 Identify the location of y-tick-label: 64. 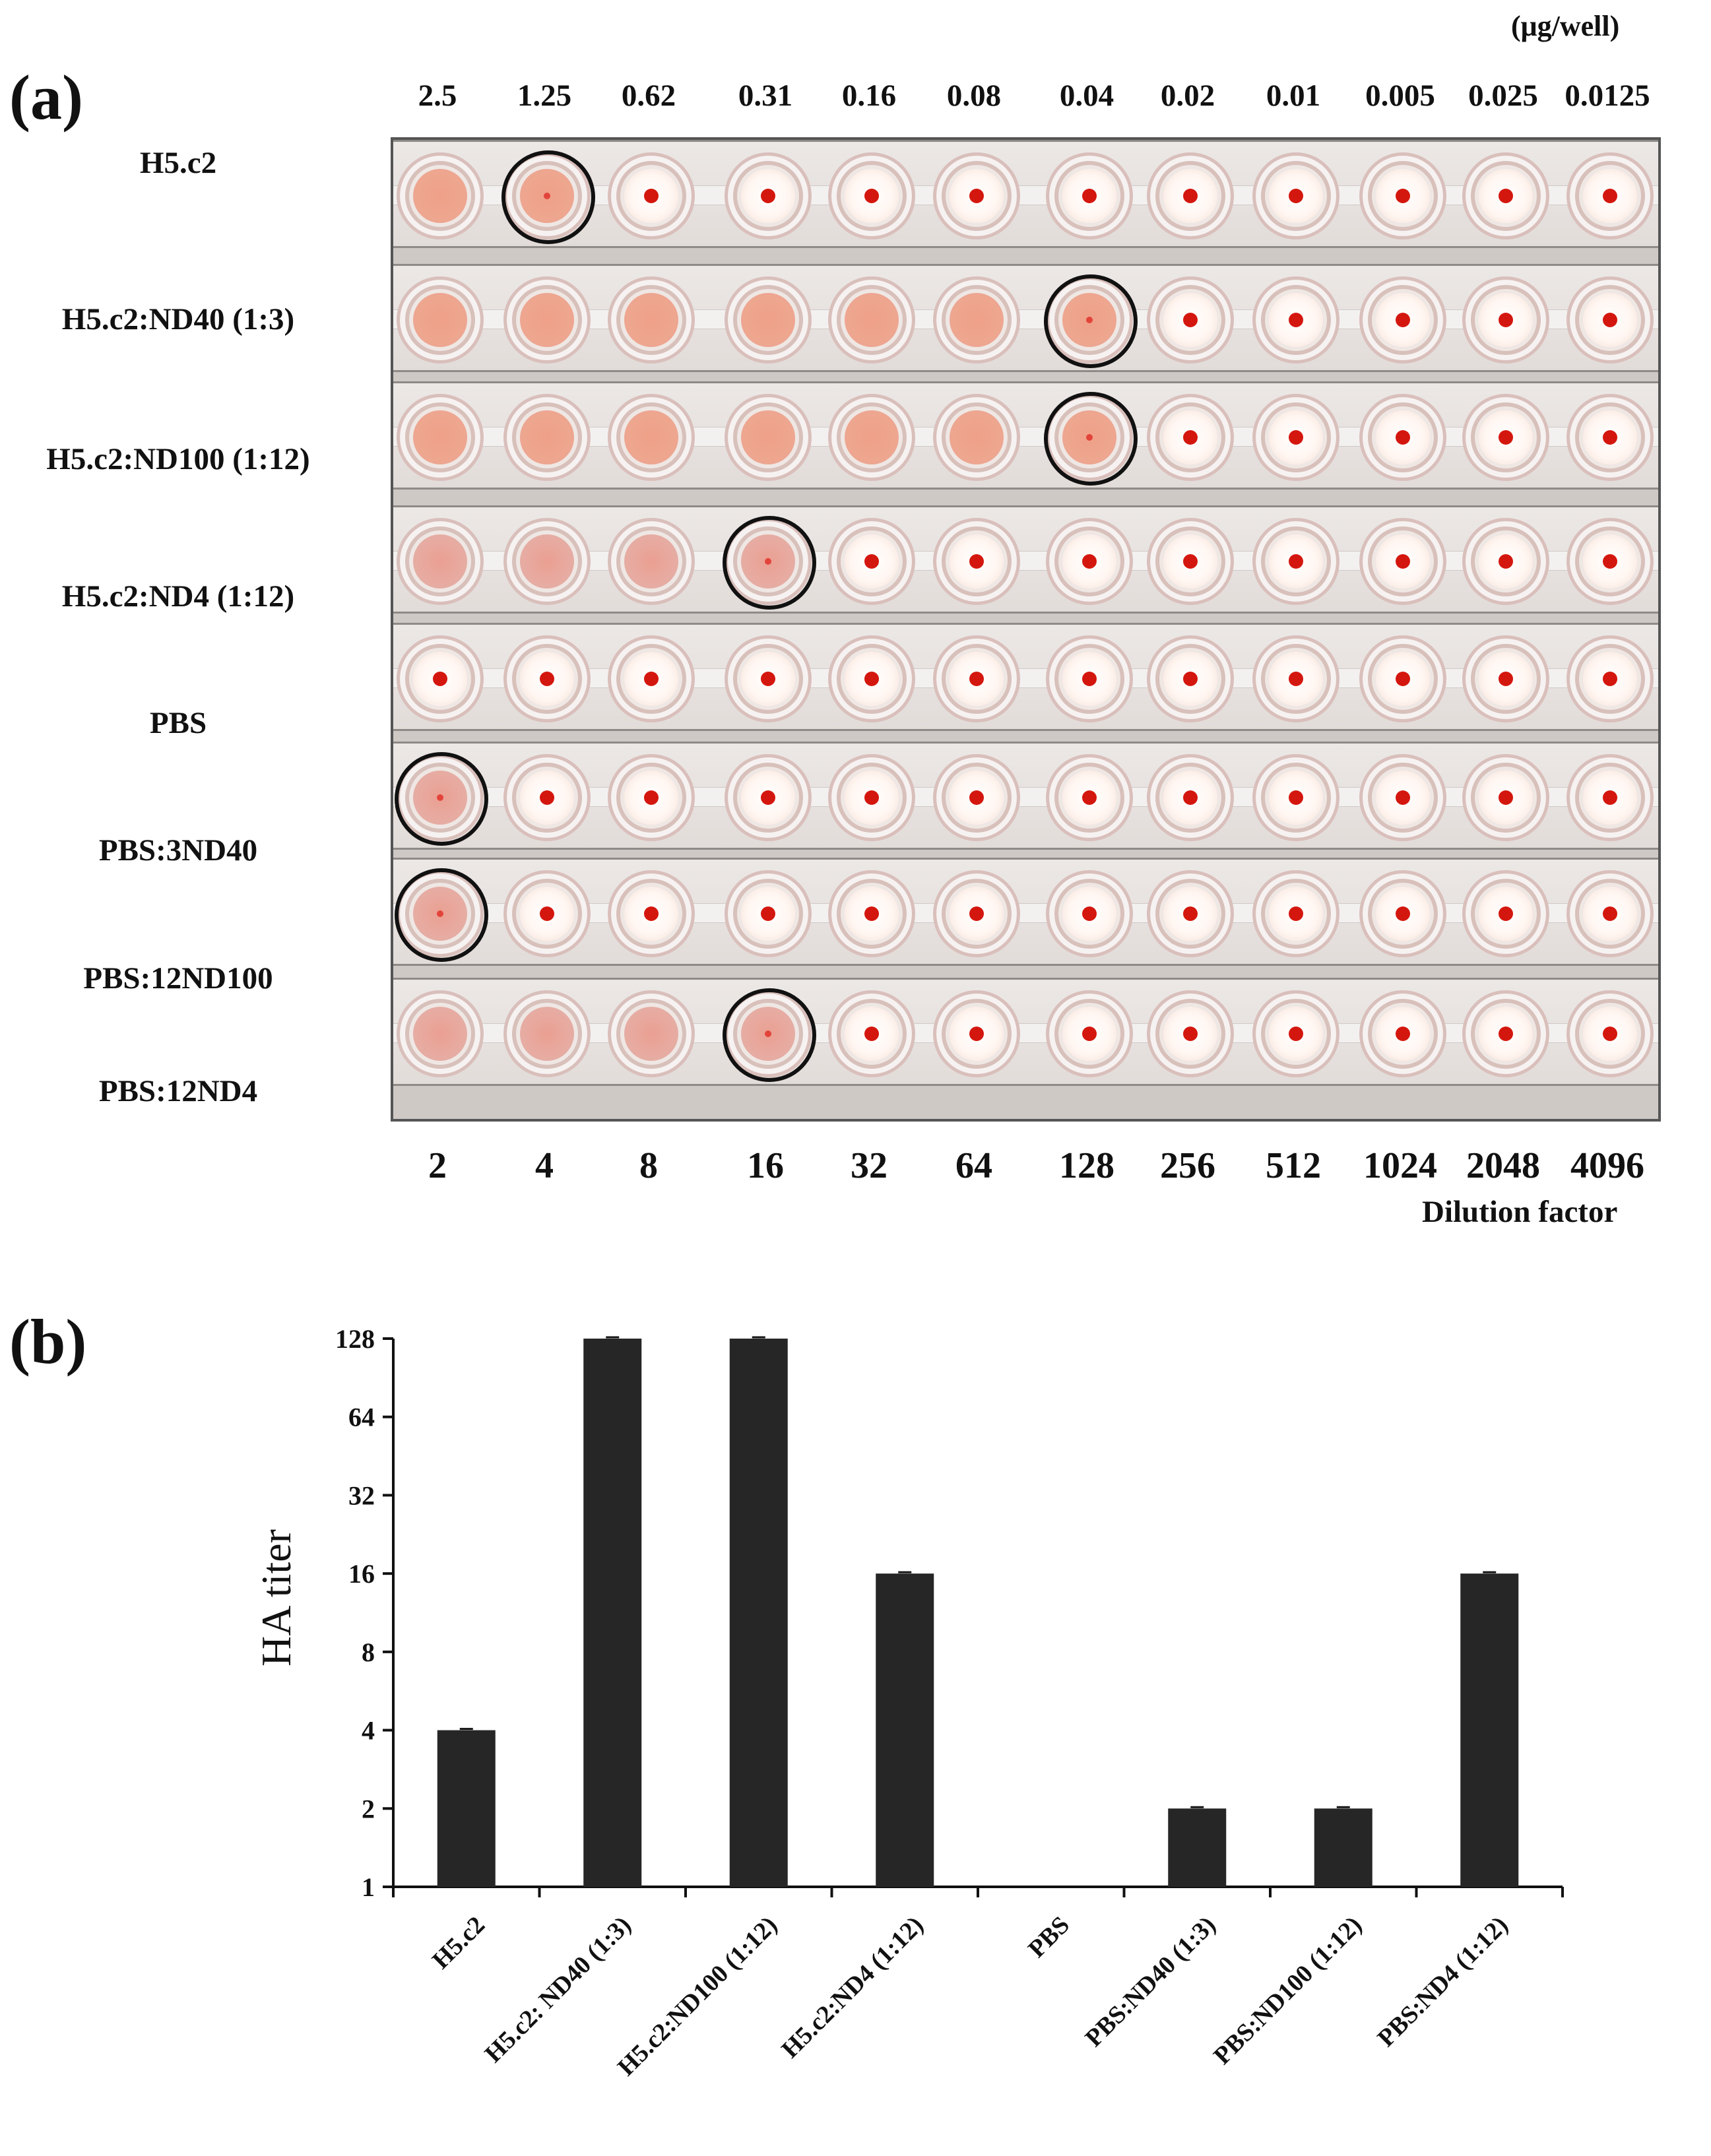
(361, 1418).